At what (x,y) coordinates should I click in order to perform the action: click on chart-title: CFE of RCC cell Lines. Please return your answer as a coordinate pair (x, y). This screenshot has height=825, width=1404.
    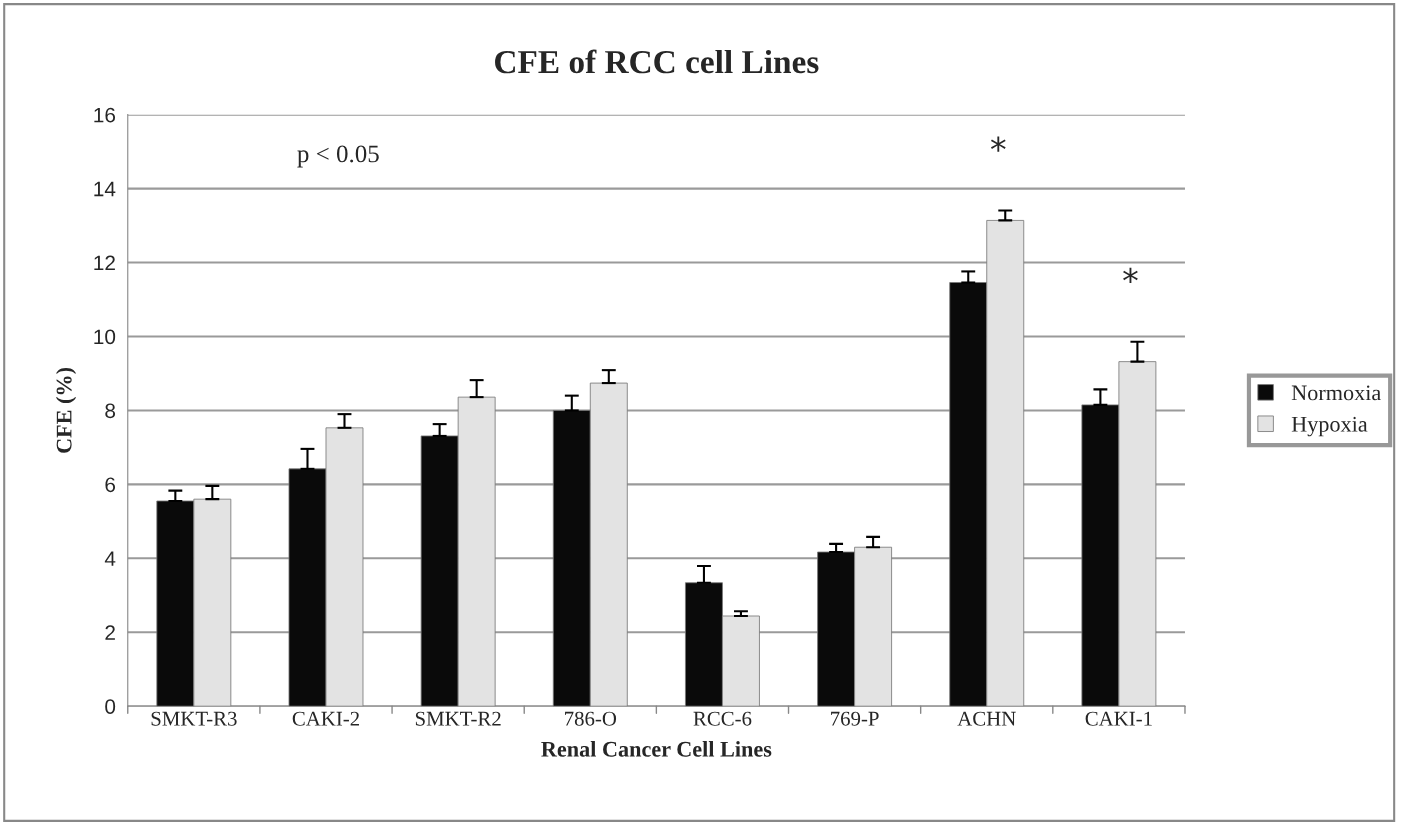
    Looking at the image, I should click on (657, 61).